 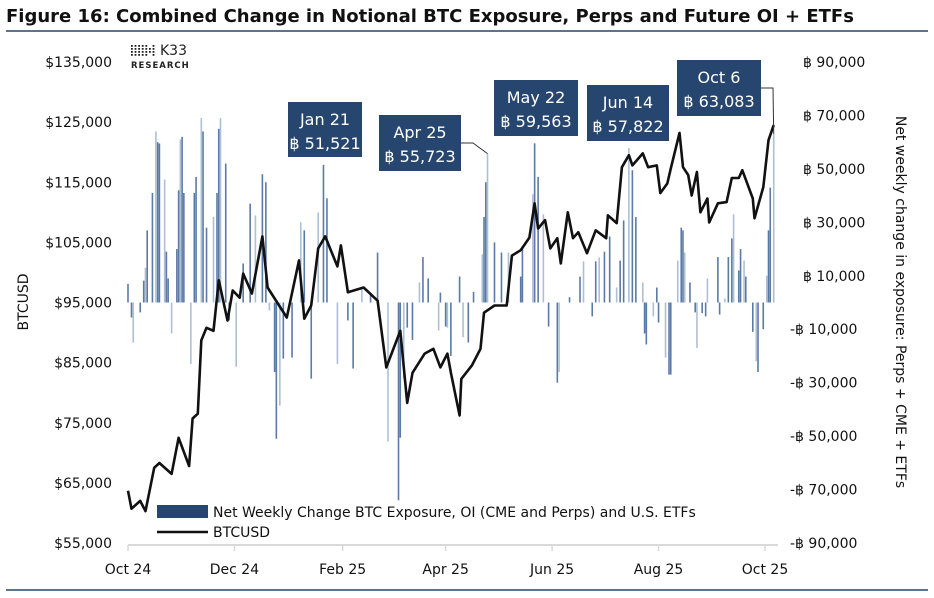 I want to click on logo-dots-icon, so click(x=143, y=50).